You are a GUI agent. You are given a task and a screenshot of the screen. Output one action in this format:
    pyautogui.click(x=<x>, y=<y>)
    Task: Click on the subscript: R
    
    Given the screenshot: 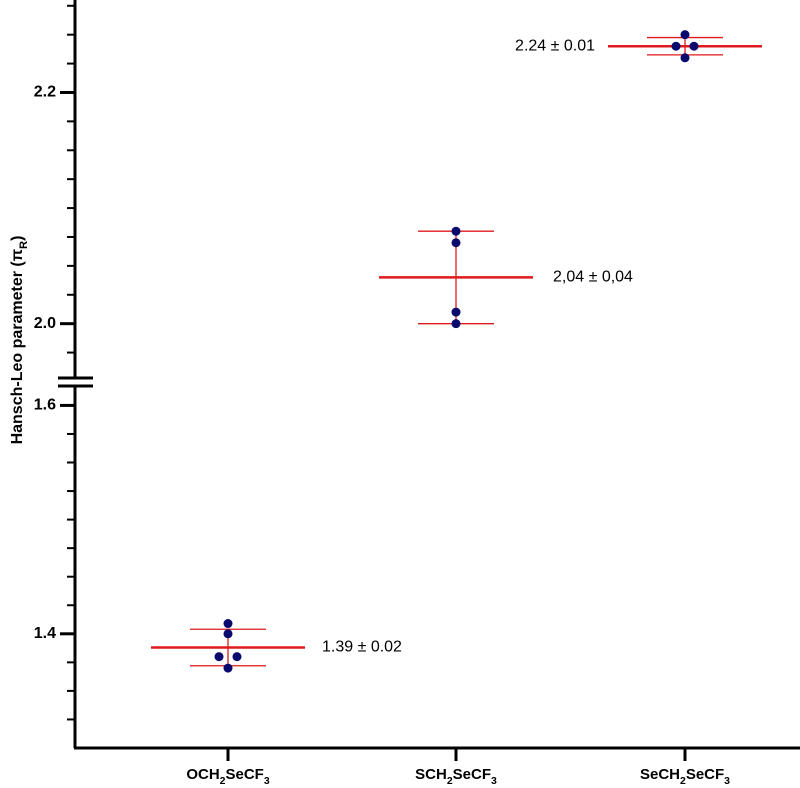 What is the action you would take?
    pyautogui.click(x=24, y=245)
    